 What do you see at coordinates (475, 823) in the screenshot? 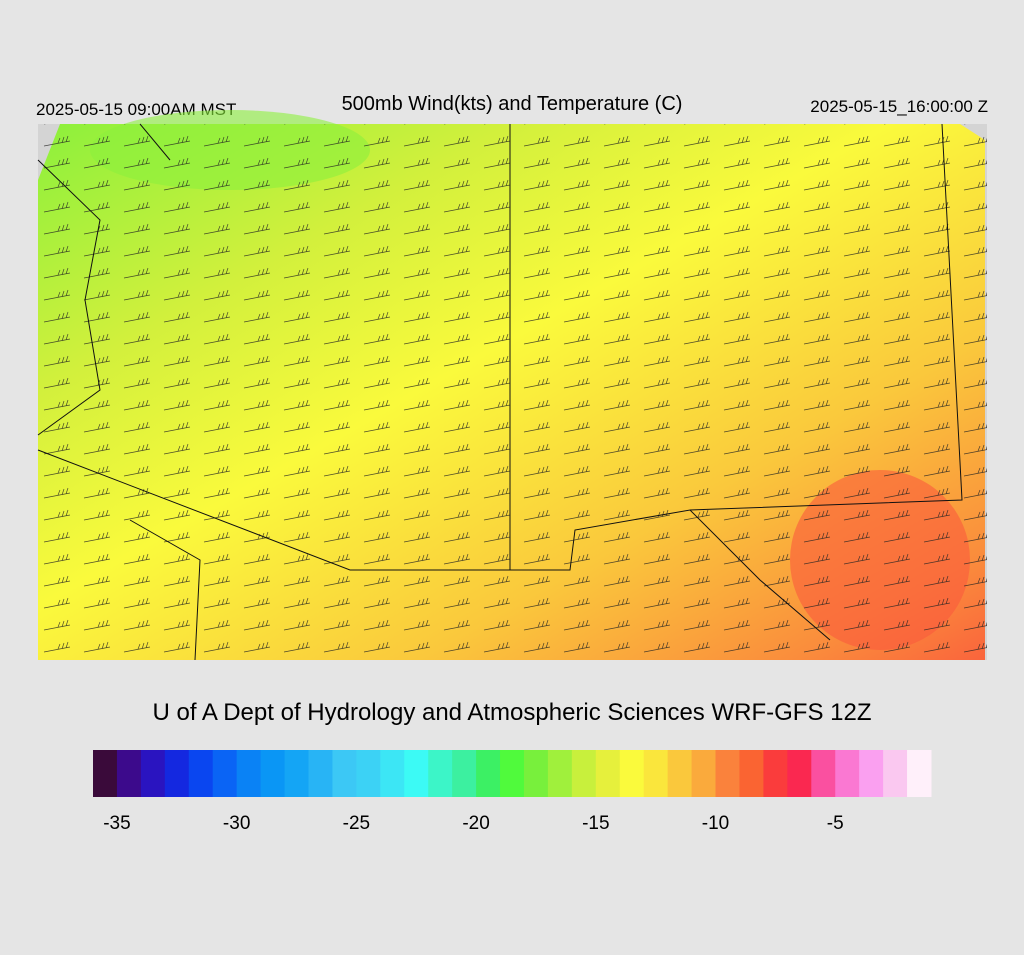
I see `colorbar-tick-label: -20` at bounding box center [475, 823].